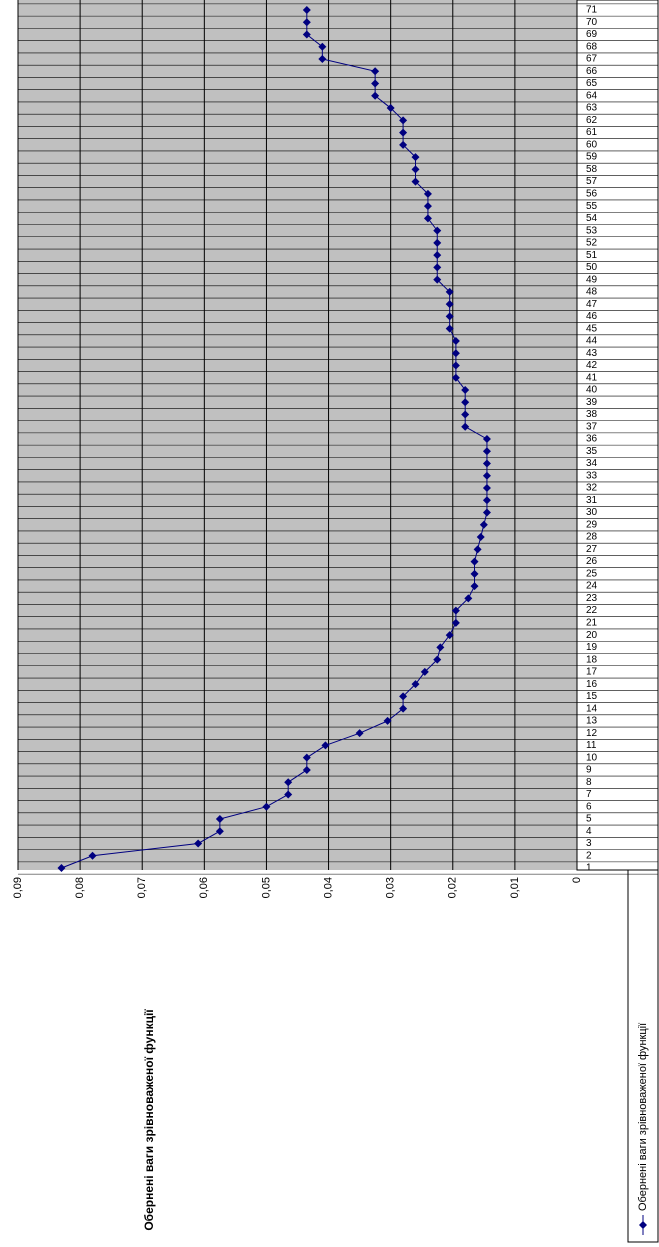  What do you see at coordinates (592, 402) in the screenshot?
I see `x-tick-label: 39` at bounding box center [592, 402].